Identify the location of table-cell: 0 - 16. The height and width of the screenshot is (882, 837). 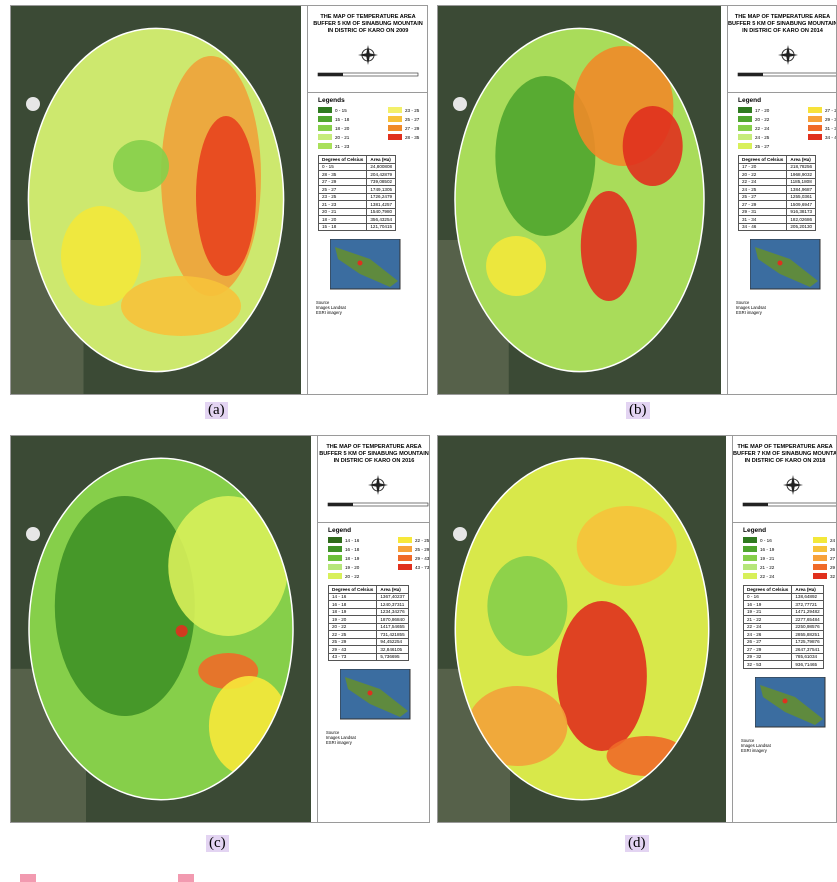
(767, 596).